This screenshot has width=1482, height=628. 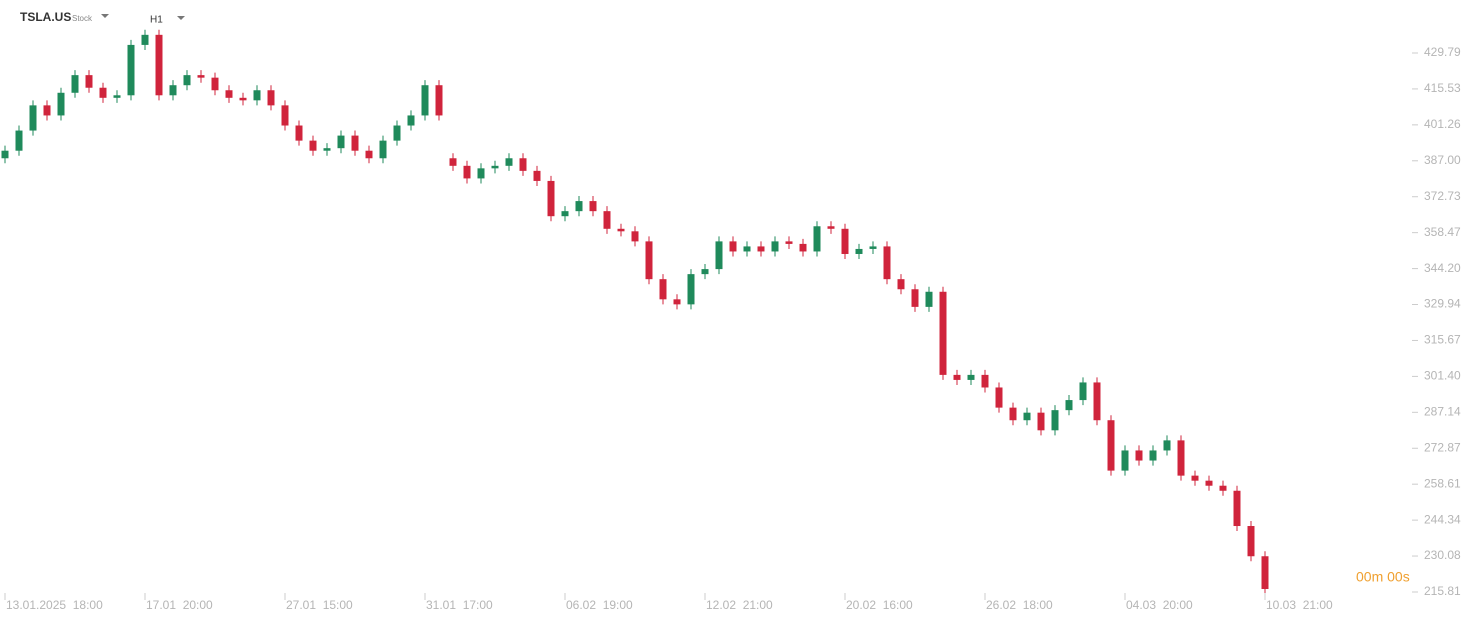 I want to click on countdown: 00m 00s, so click(x=1383, y=577).